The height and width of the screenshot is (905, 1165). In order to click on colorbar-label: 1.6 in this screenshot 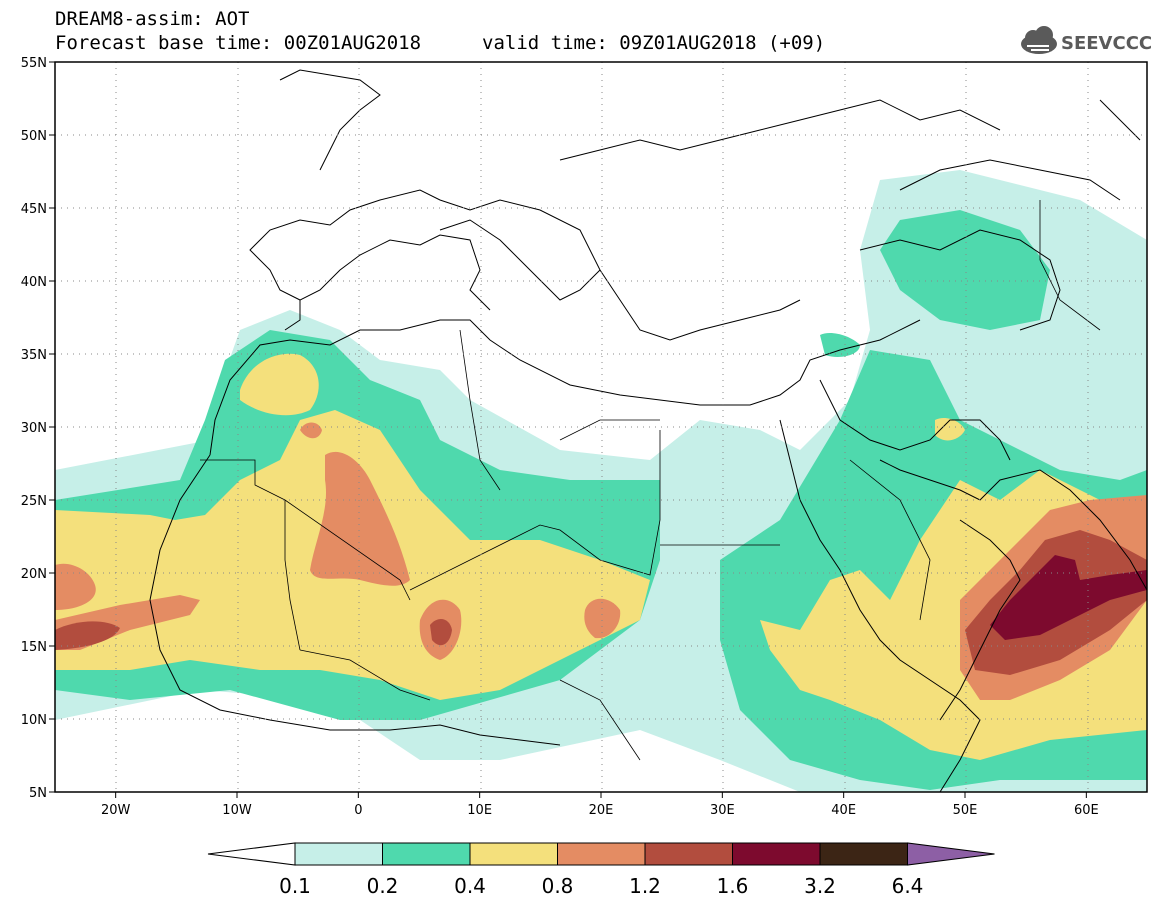, I will do `click(733, 886)`.